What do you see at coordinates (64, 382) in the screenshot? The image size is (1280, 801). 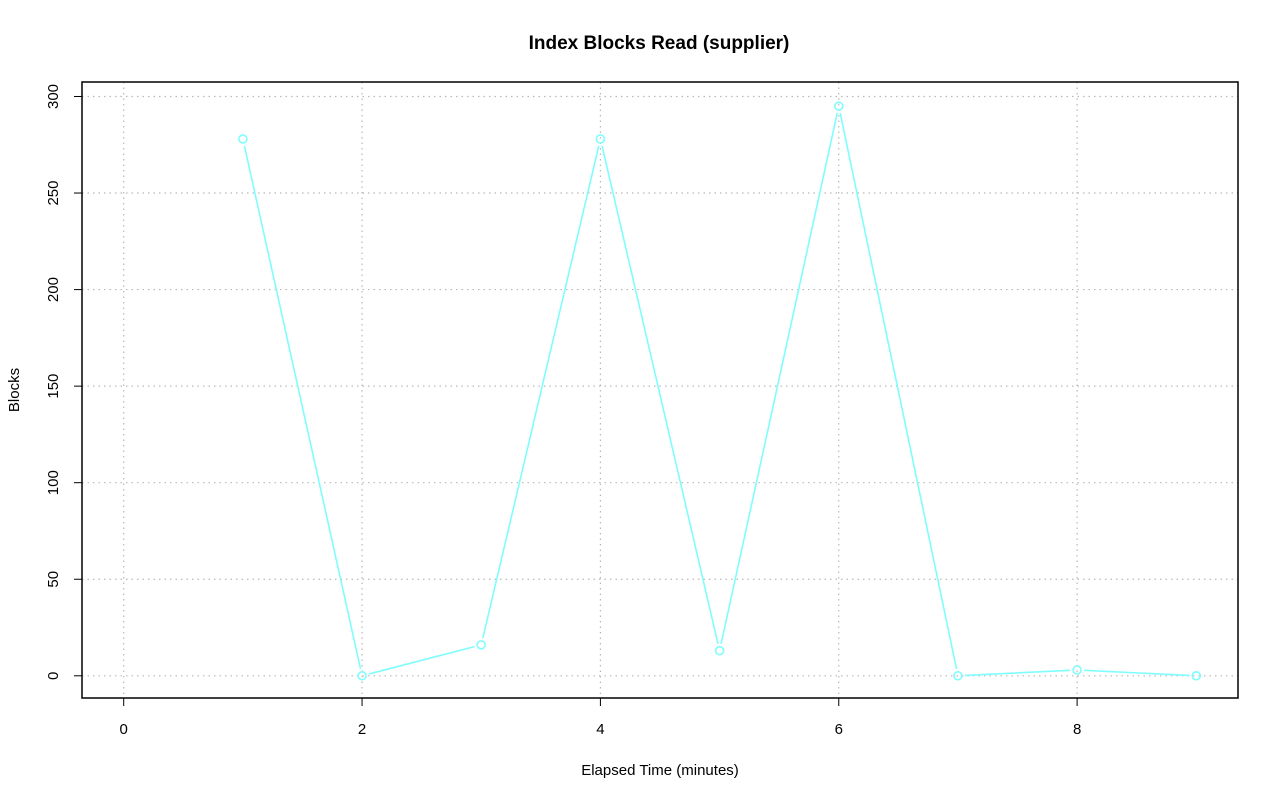 I see `y-axis: 0 50 100 150 200 250 300` at bounding box center [64, 382].